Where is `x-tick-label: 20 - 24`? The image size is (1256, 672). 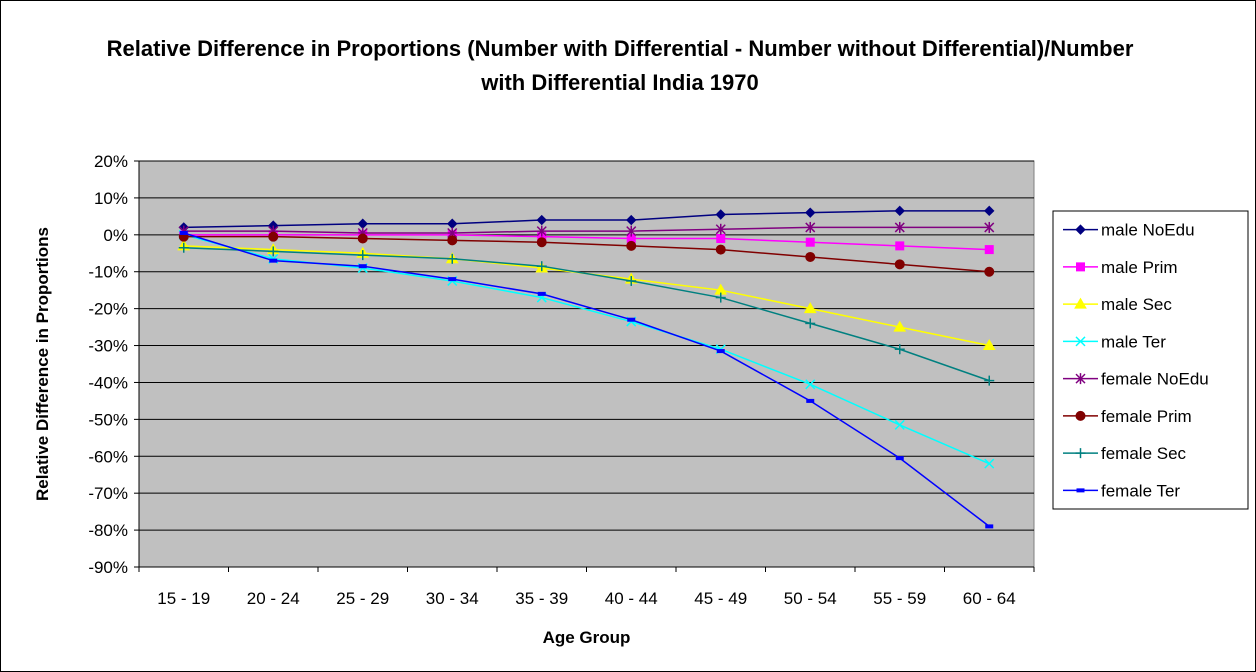 x-tick-label: 20 - 24 is located at coordinates (273, 598).